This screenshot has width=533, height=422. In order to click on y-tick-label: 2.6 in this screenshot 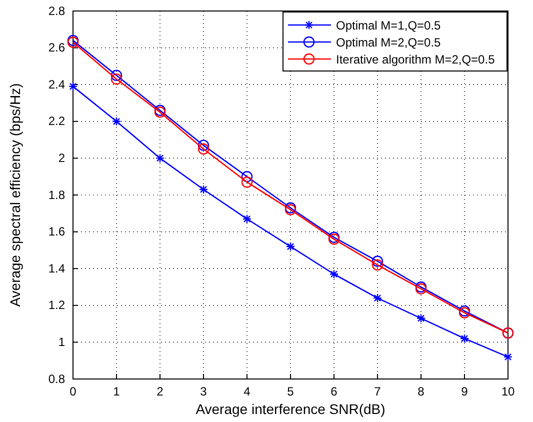, I will do `click(57, 47)`.